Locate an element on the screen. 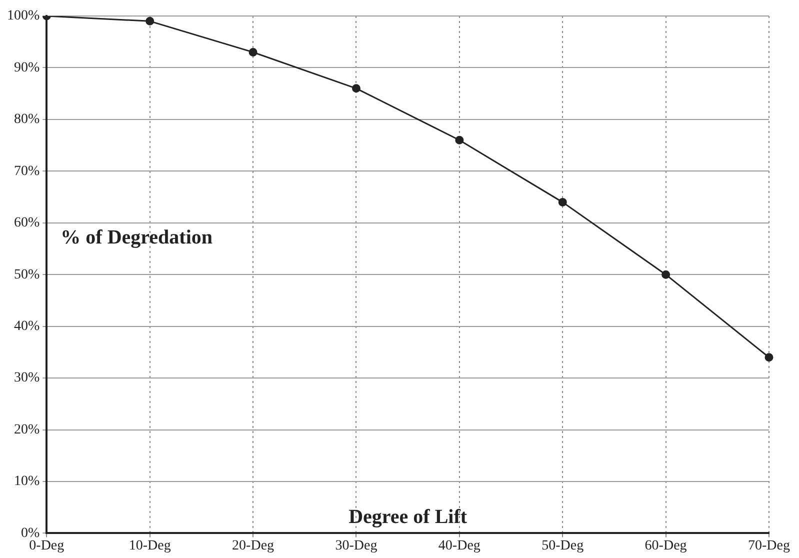  y-tick-label: 30% is located at coordinates (27, 378).